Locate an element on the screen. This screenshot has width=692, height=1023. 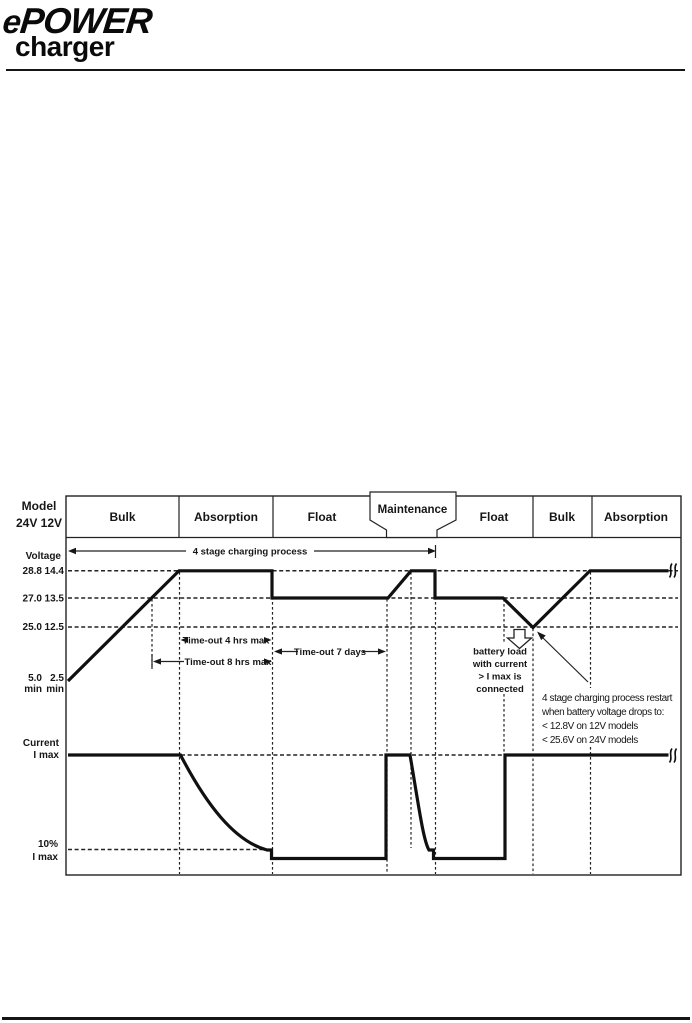
battery-load-text-backing is located at coordinates (500, 669).